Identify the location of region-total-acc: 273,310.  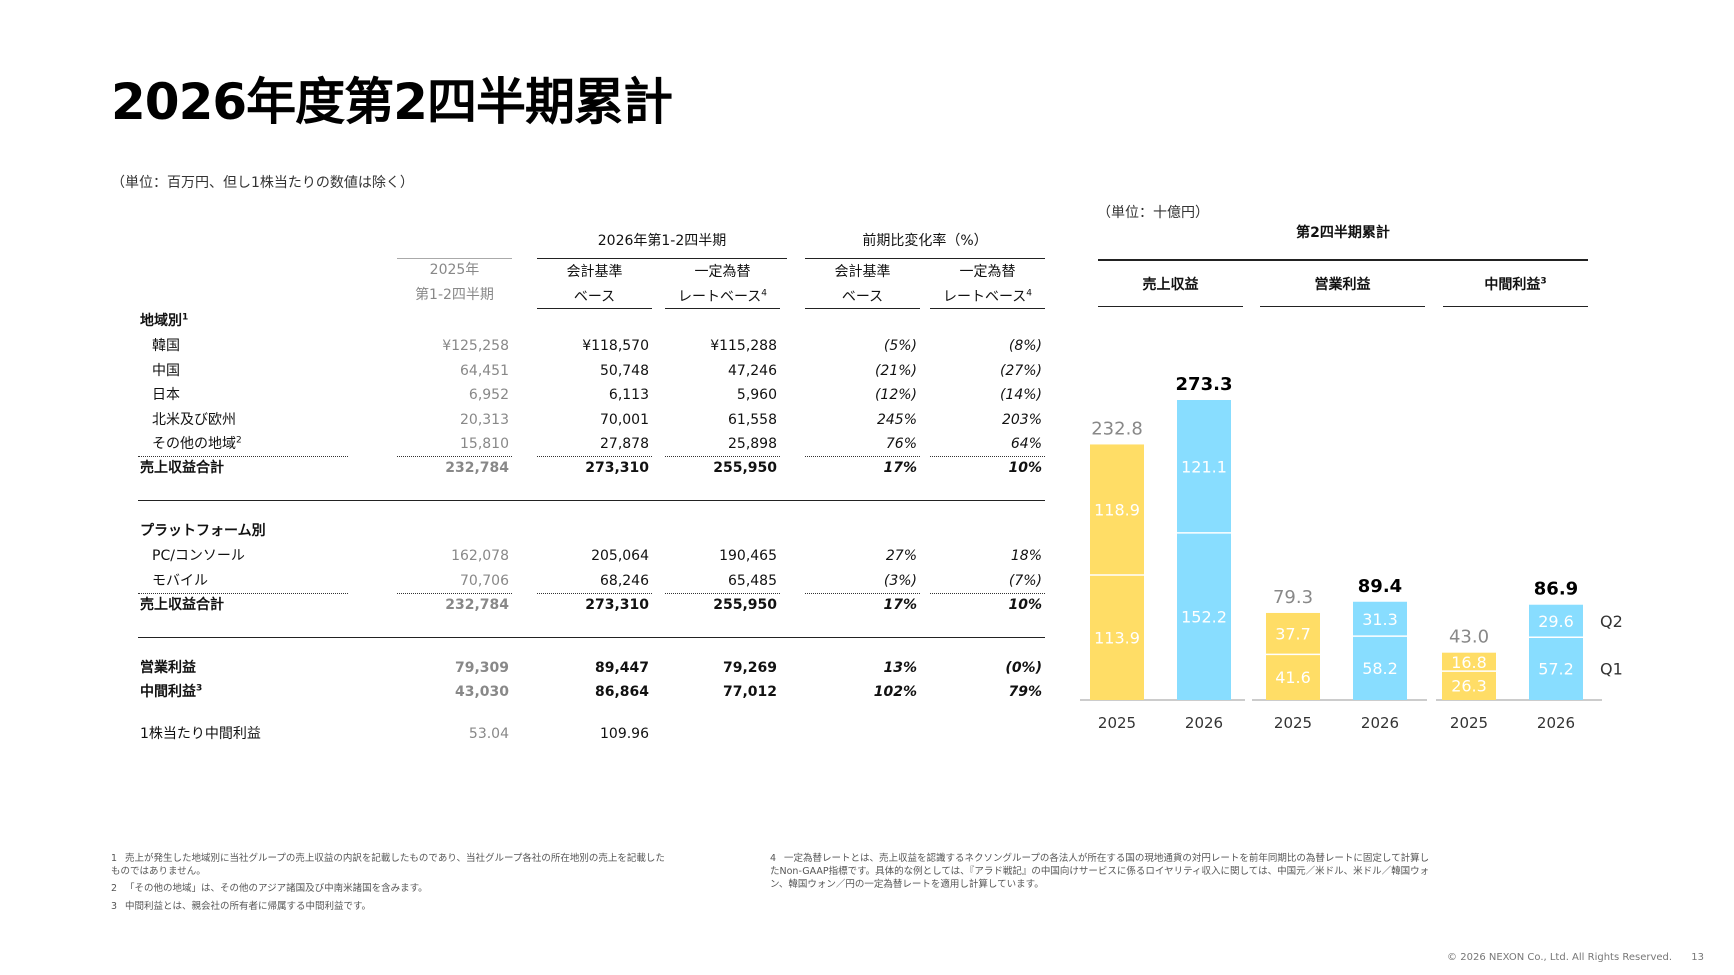
(617, 468).